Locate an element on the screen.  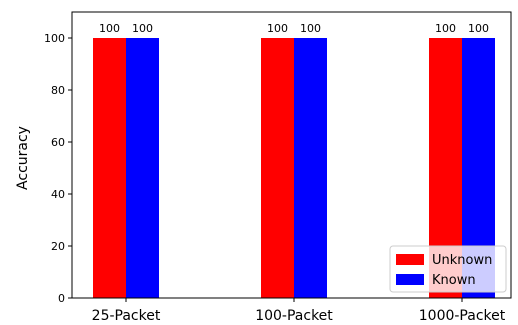
y-tick-label: 0 is located at coordinates (61, 298).